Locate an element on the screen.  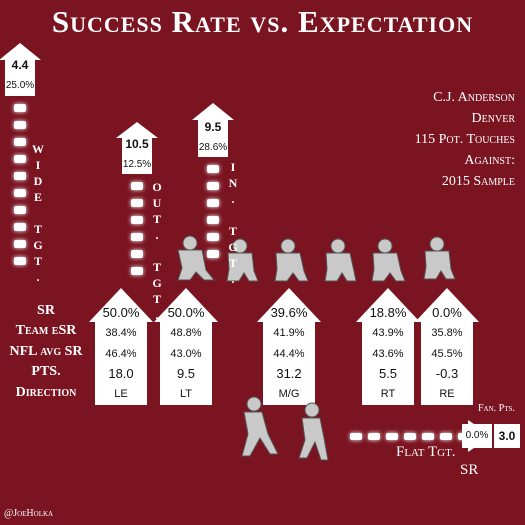
cell-team-esr: 48.8% is located at coordinates (186, 333).